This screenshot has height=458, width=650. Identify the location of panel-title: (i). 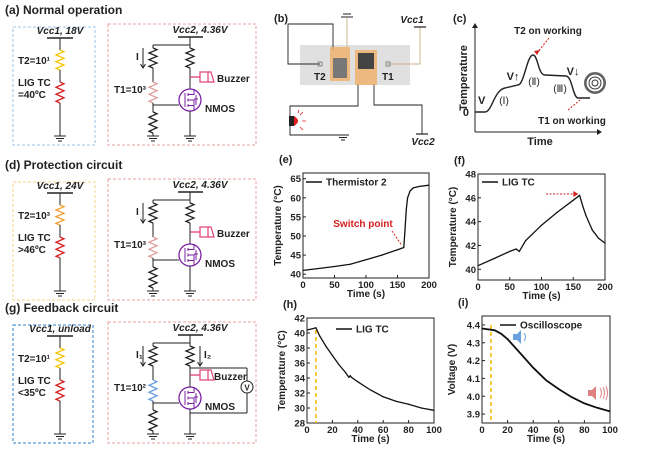
(463, 303).